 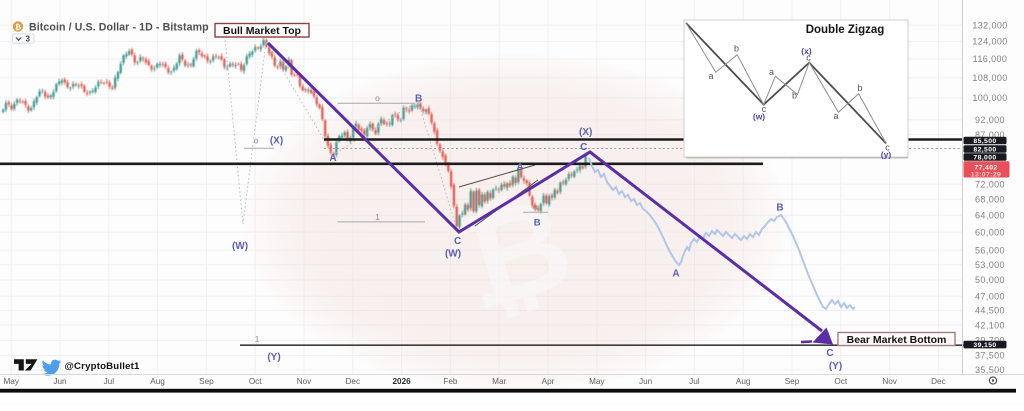 I want to click on svg-text: 39,700, so click(x=990, y=341).